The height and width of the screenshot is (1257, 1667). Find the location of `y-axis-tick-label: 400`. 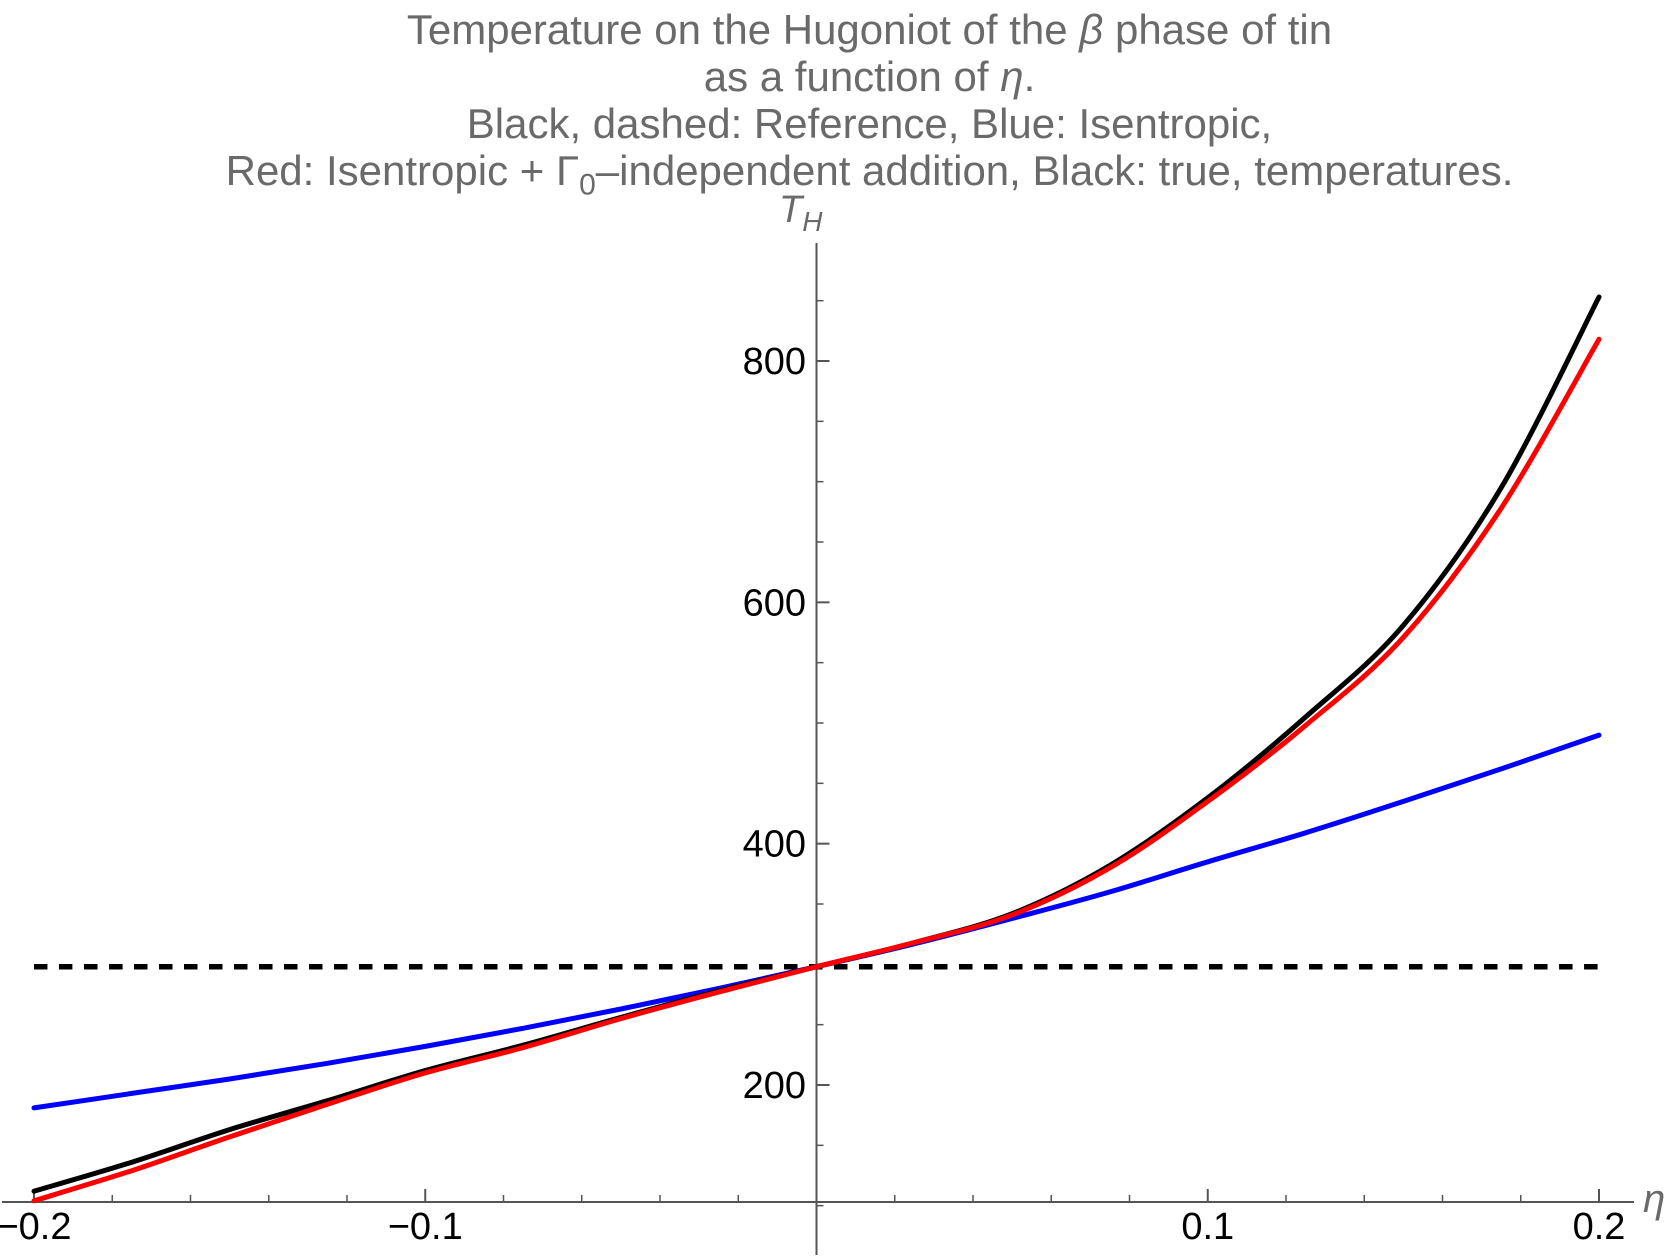

y-axis-tick-label: 400 is located at coordinates (774, 845).